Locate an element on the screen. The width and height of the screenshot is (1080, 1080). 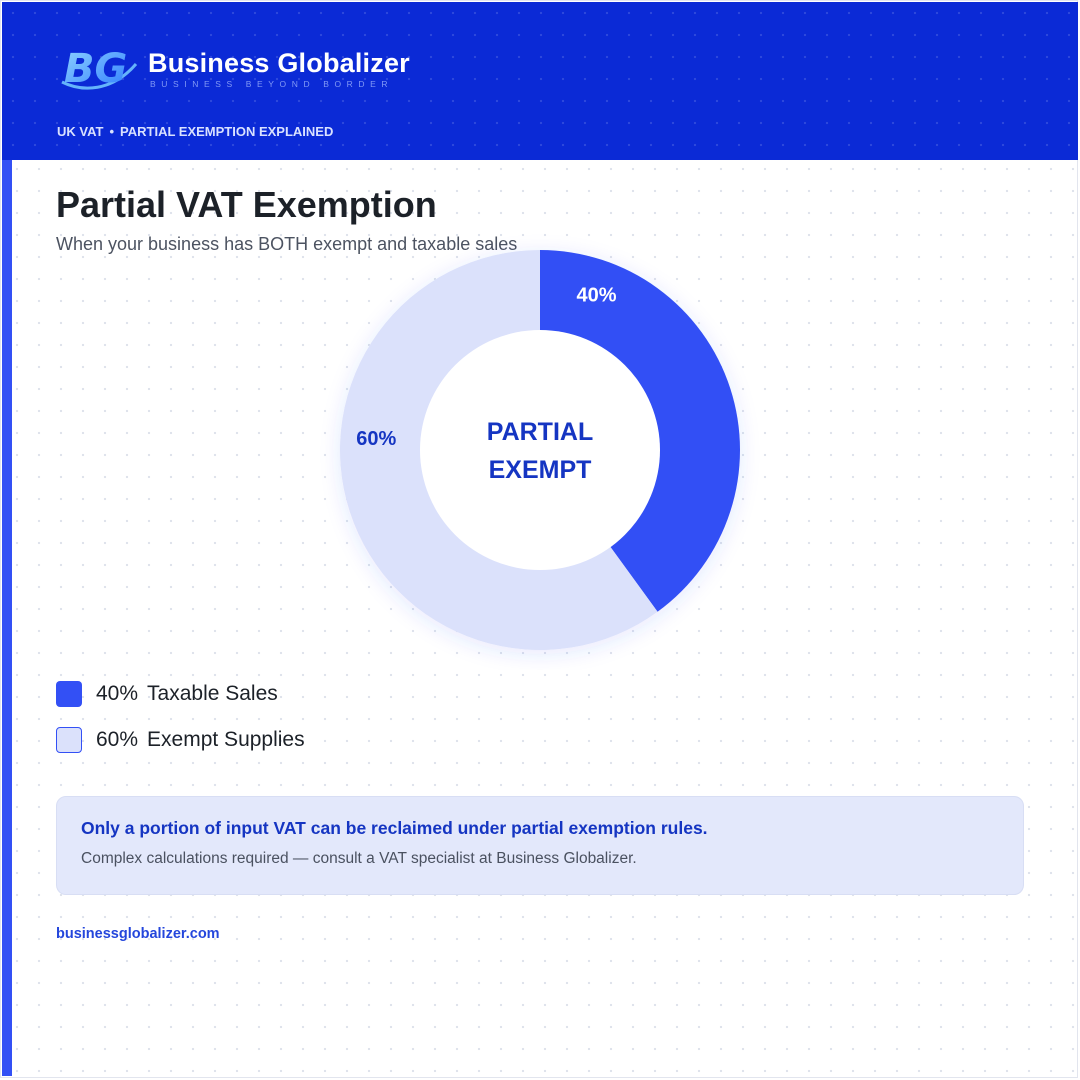
slice-label-taxable-sales: 40% is located at coordinates (597, 295).